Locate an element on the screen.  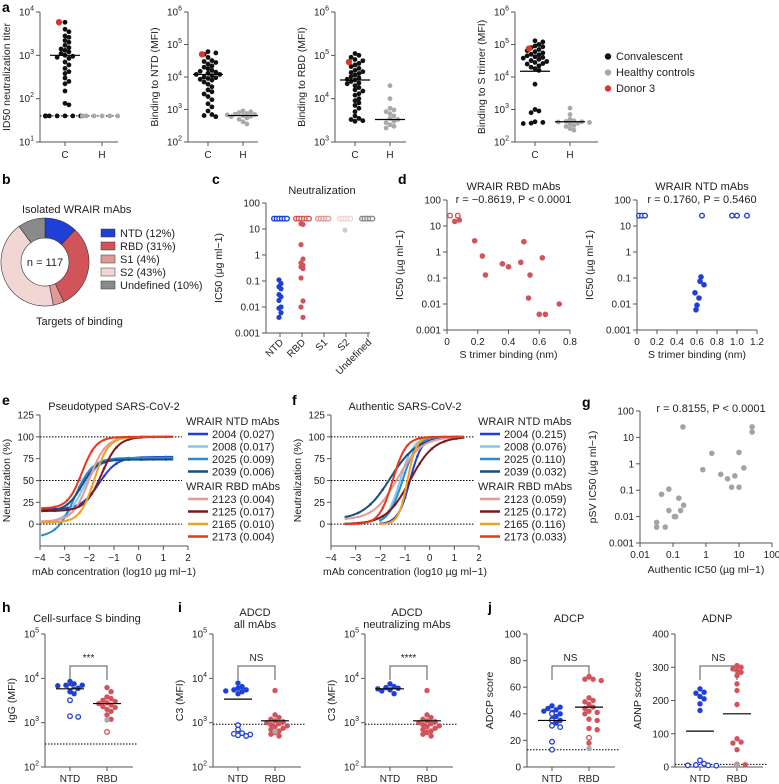
x-tick-label: 2 is located at coordinates (479, 558).